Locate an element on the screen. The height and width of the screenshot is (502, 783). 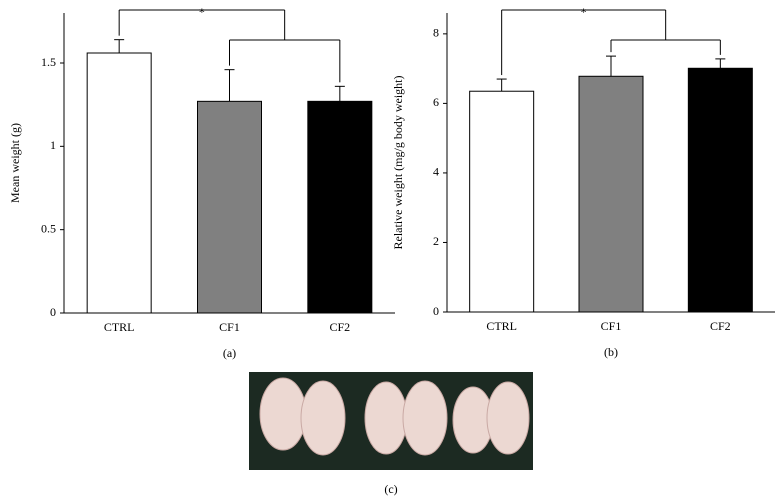
y-axis-label: Mean weight (g) is located at coordinates (15, 163).